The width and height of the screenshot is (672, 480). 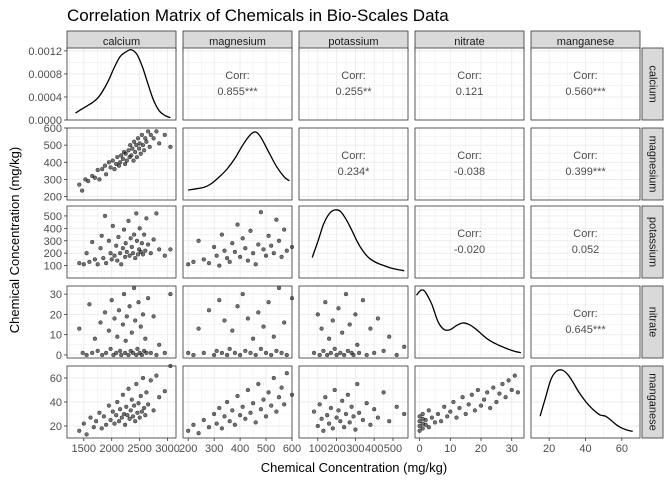 I want to click on panel-bg-calcium-magnesium, so click(x=237, y=84).